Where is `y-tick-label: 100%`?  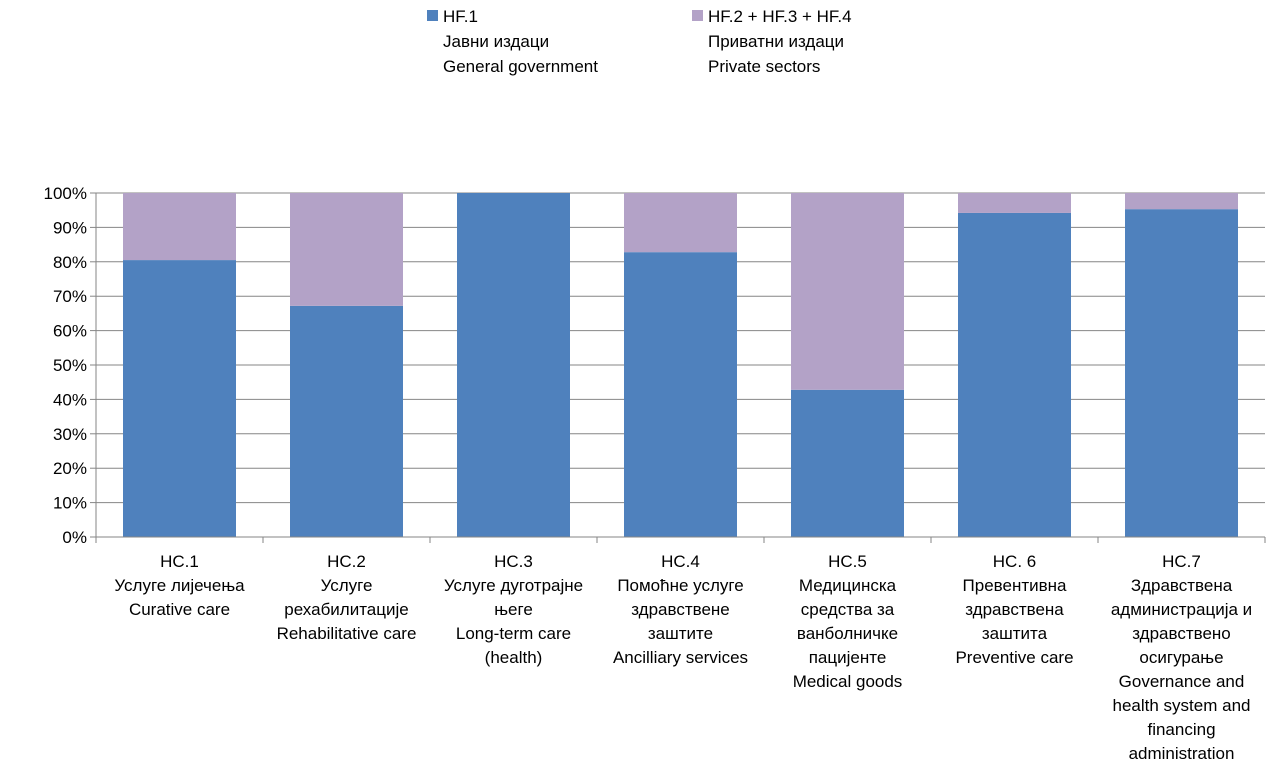 y-tick-label: 100% is located at coordinates (65, 193).